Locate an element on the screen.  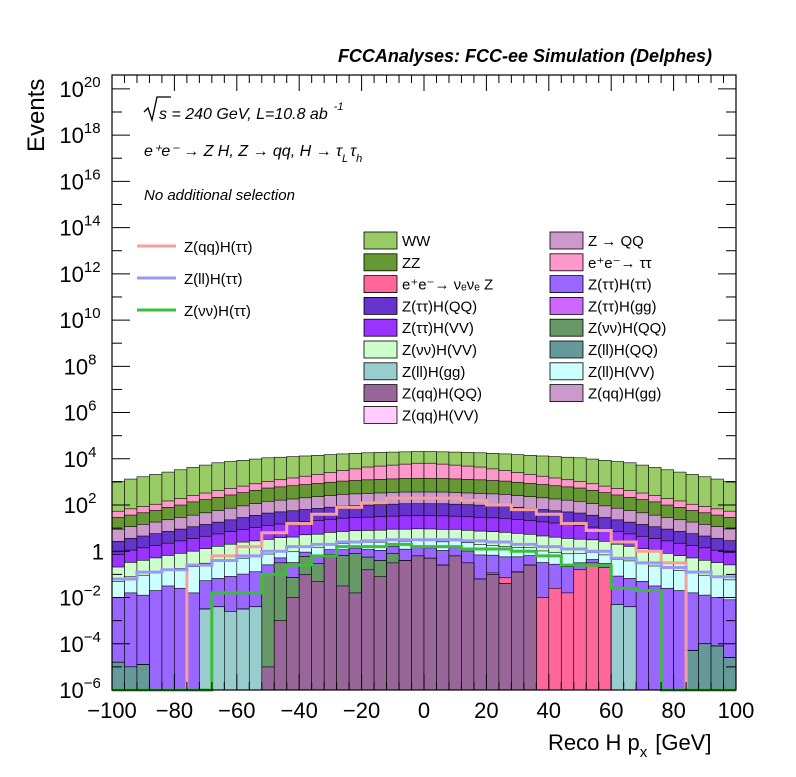
background-legend-label: WW is located at coordinates (416, 241).